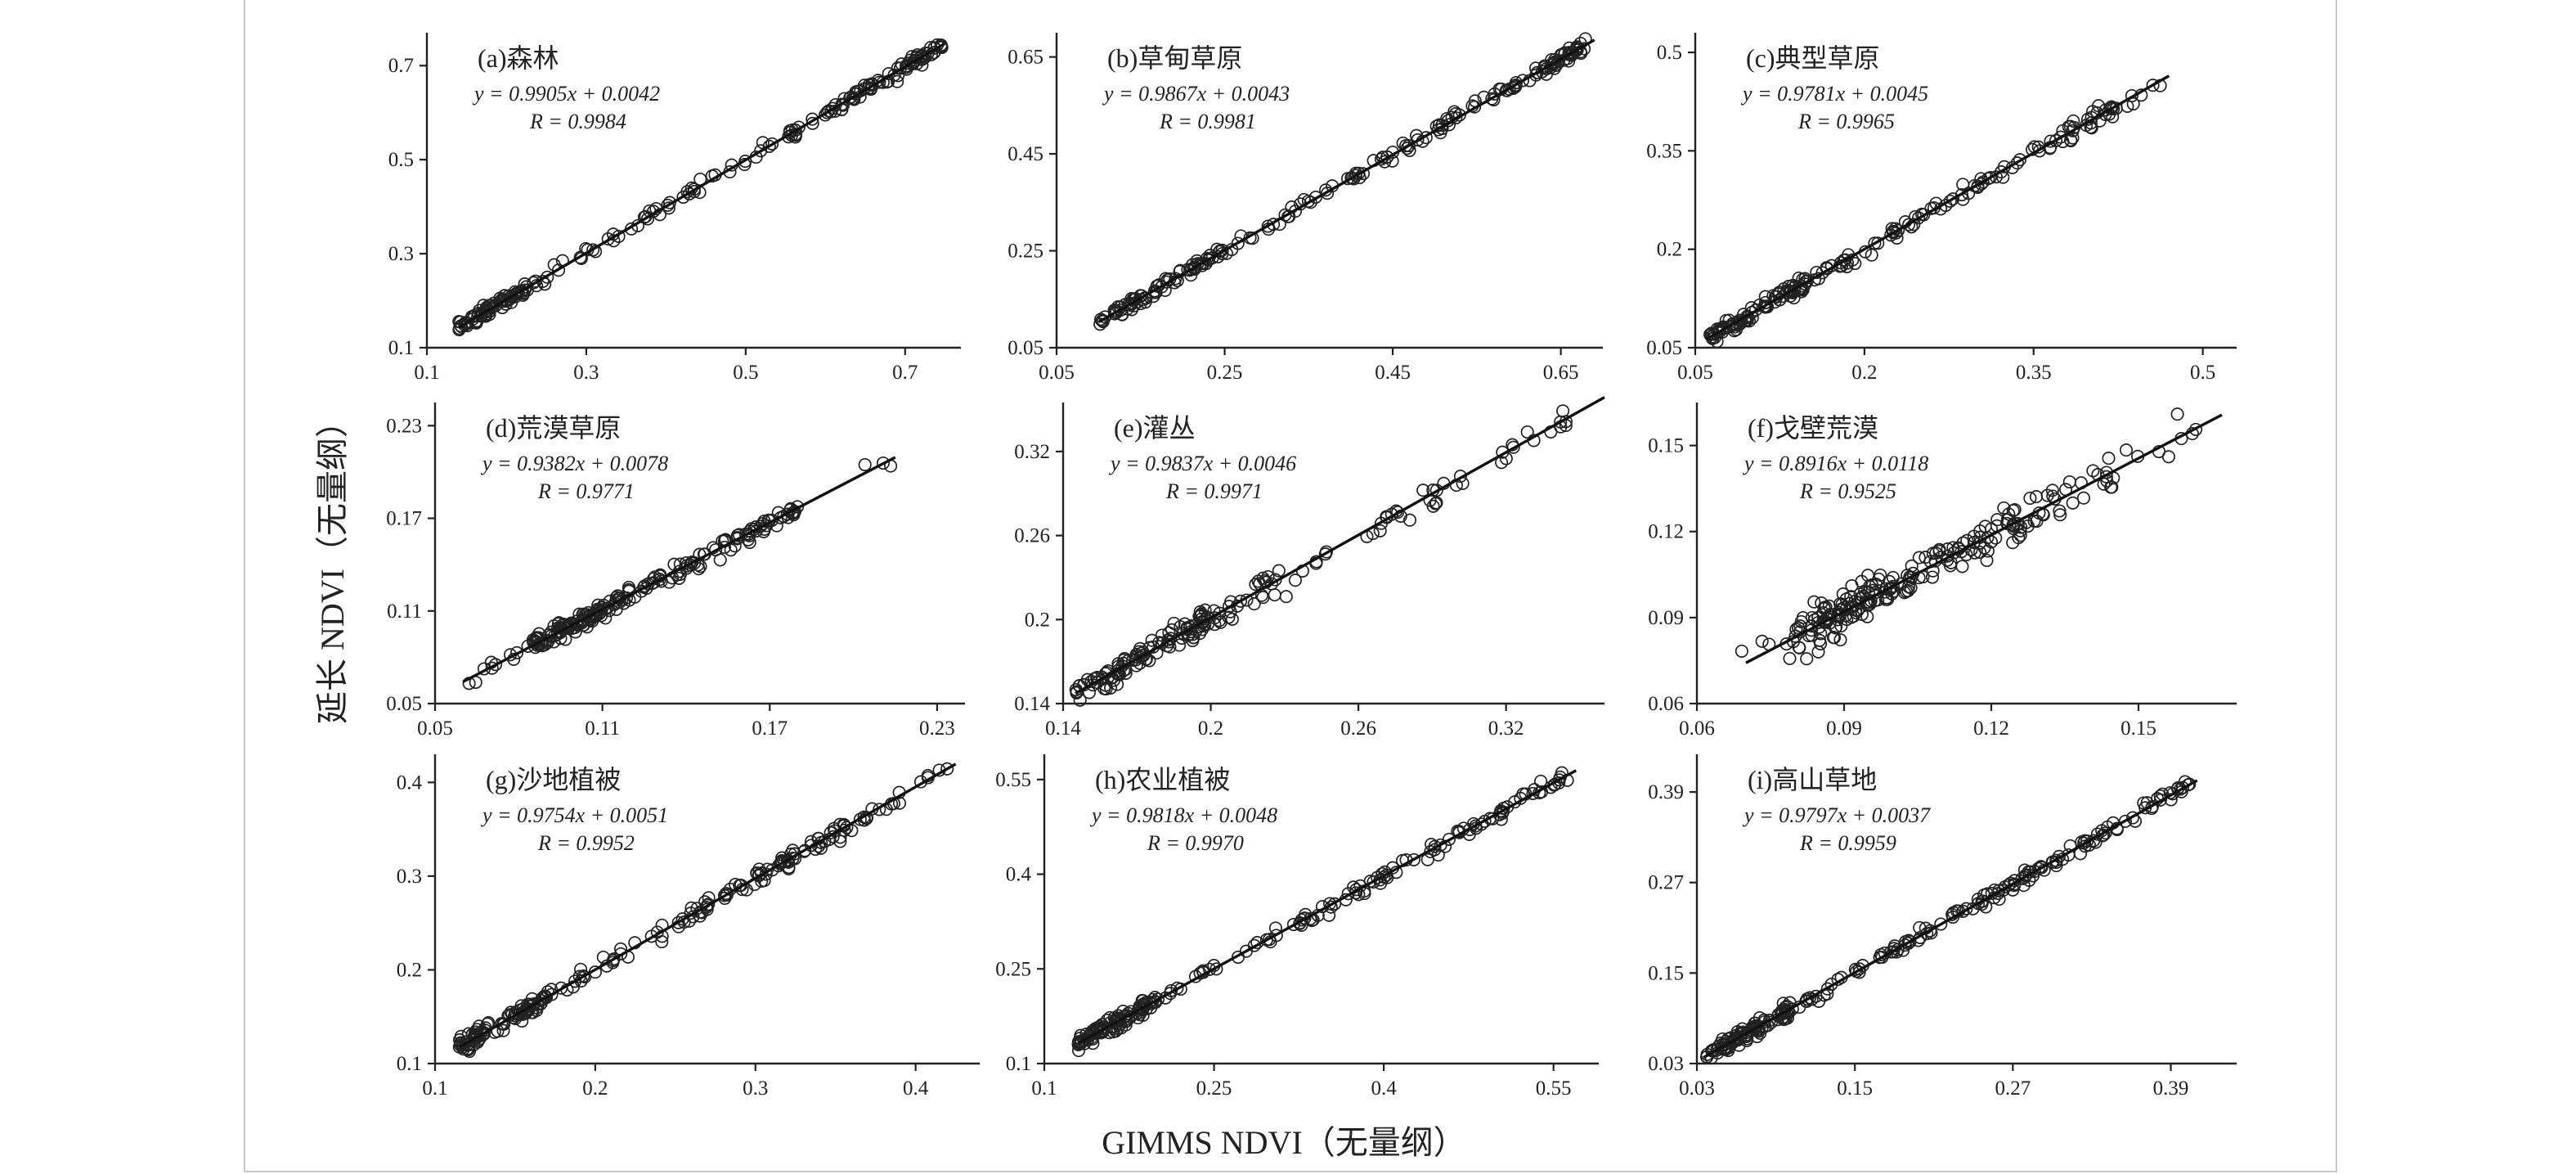  Describe the element at coordinates (2034, 373) in the screenshot. I see `x-tick-label: 0.35` at that location.